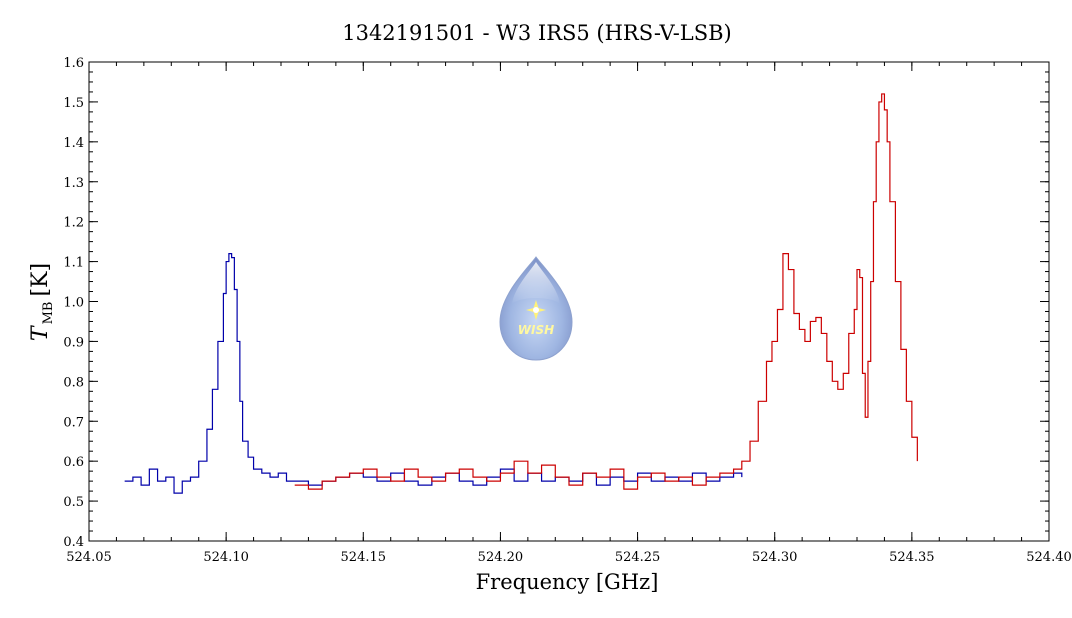  I want to click on wish-droplet-icon: WISH, so click(536, 308).